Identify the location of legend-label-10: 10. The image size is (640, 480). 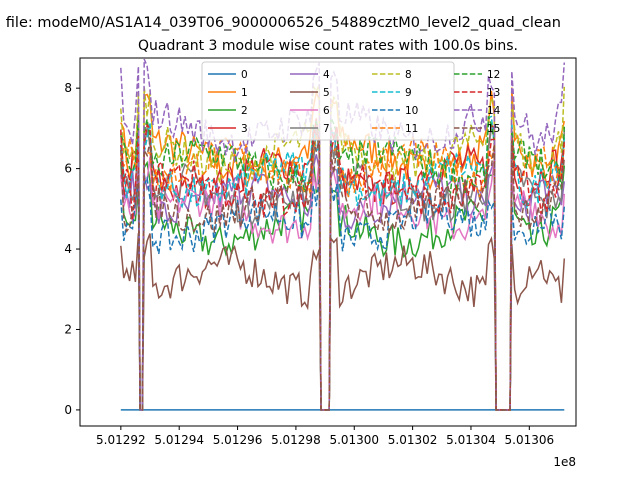
(411, 111).